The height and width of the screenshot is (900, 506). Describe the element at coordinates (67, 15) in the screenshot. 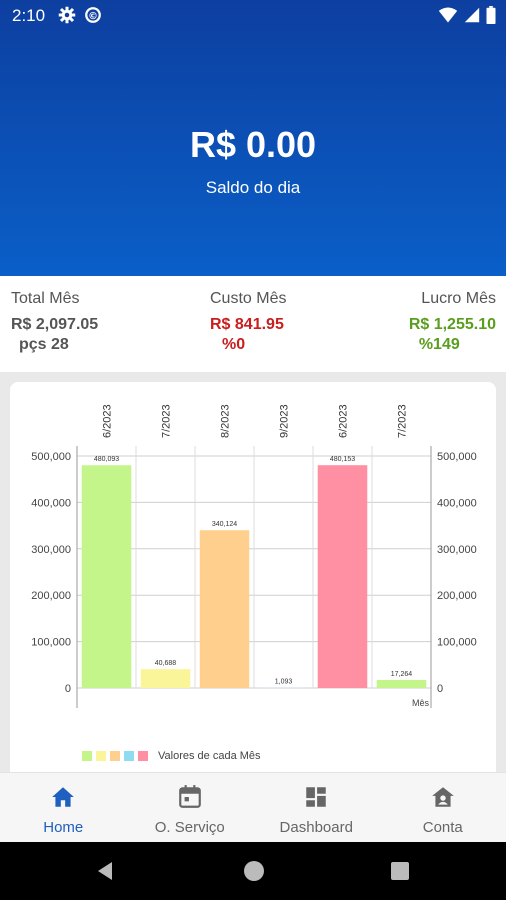

I see `settings-icon` at that location.